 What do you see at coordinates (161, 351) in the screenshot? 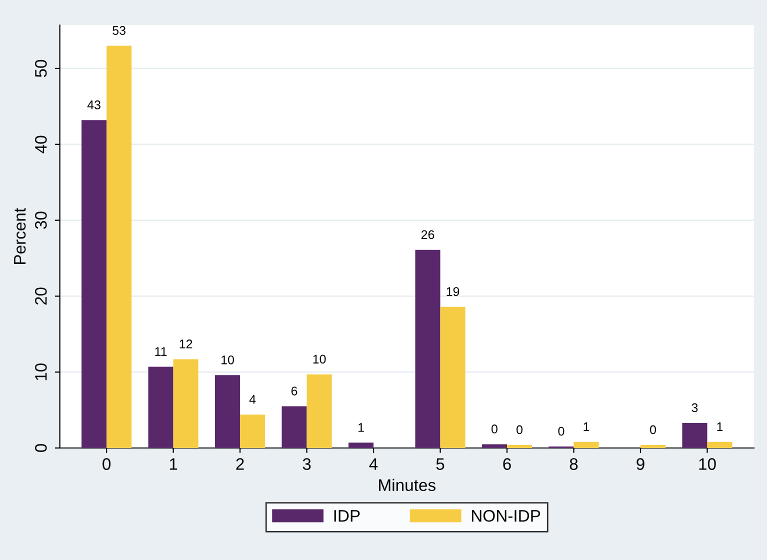
I see `data-label: 11` at bounding box center [161, 351].